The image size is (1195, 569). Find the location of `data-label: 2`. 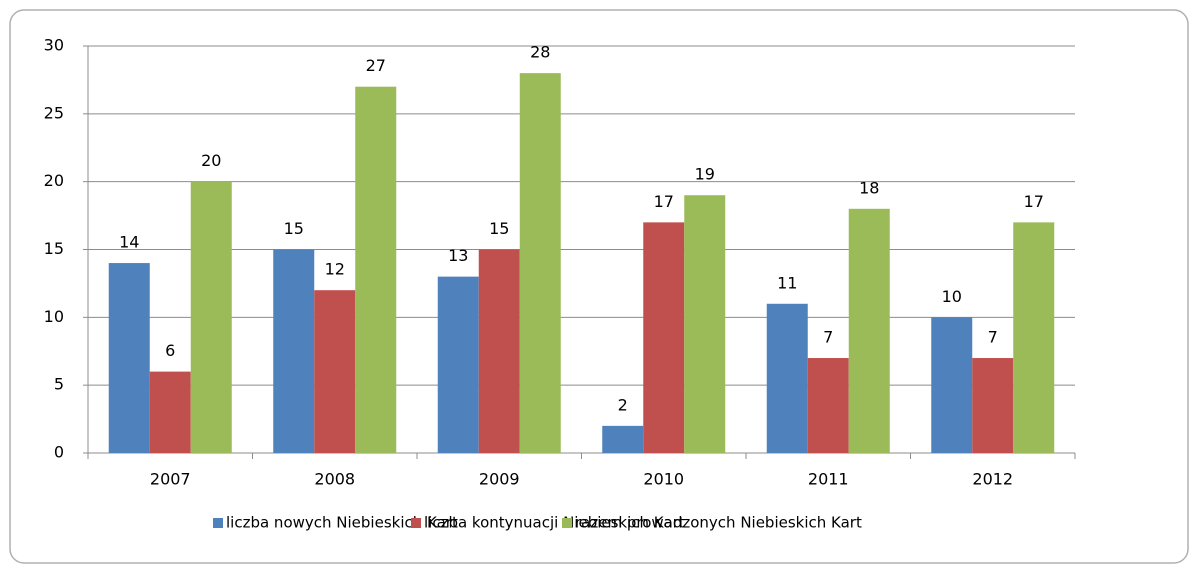

data-label: 2 is located at coordinates (623, 404).